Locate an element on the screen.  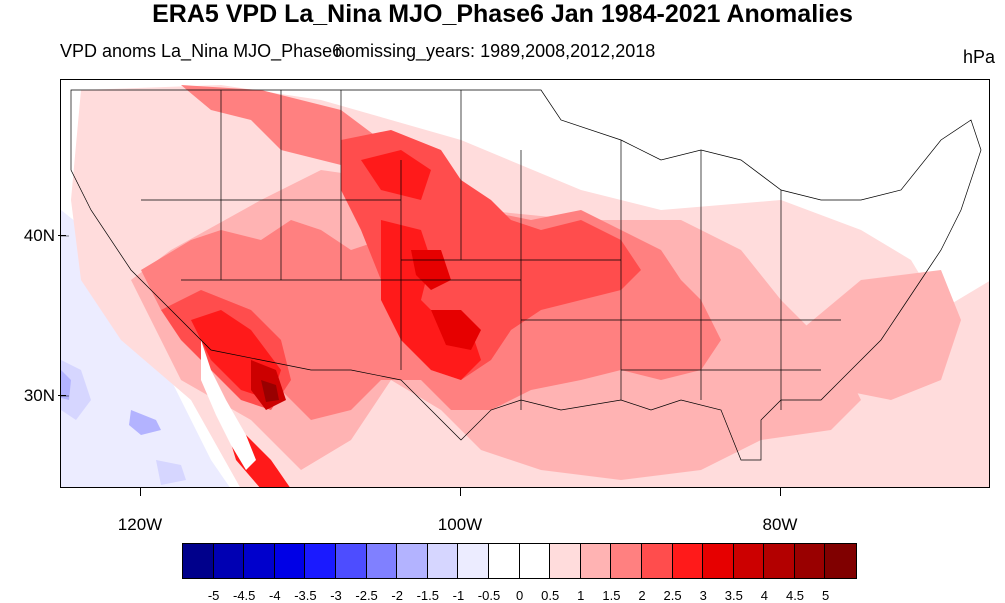
colorbar-label: -4.5 is located at coordinates (244, 595).